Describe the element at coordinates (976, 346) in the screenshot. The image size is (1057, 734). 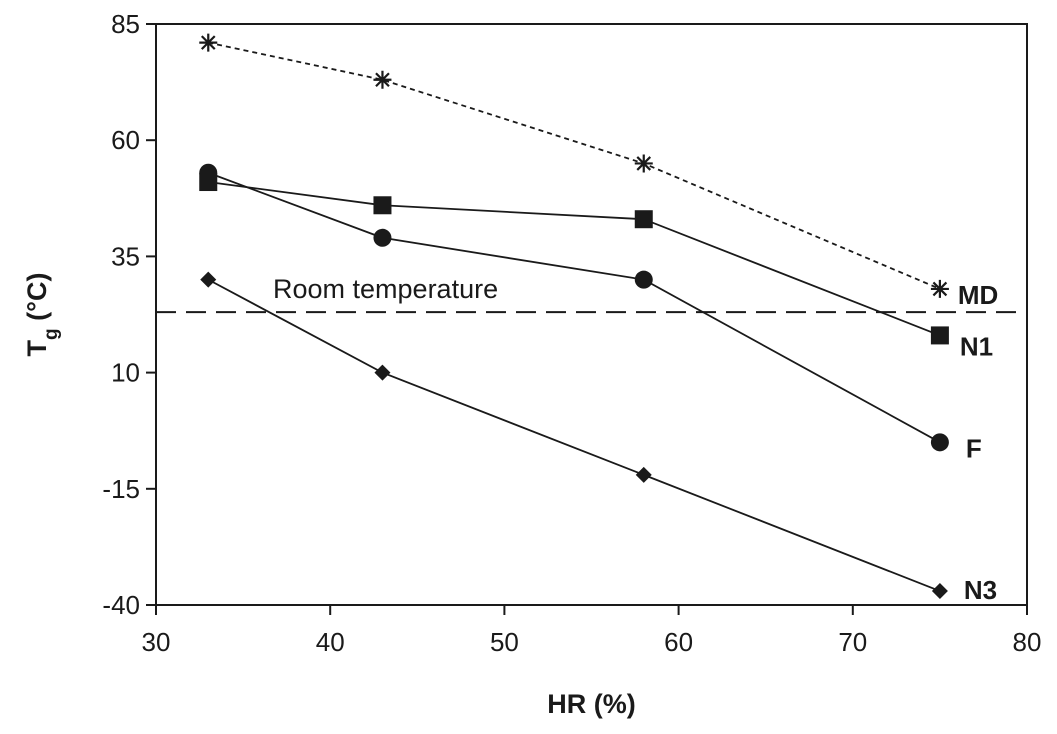
I see `series-n1-label: N1` at that location.